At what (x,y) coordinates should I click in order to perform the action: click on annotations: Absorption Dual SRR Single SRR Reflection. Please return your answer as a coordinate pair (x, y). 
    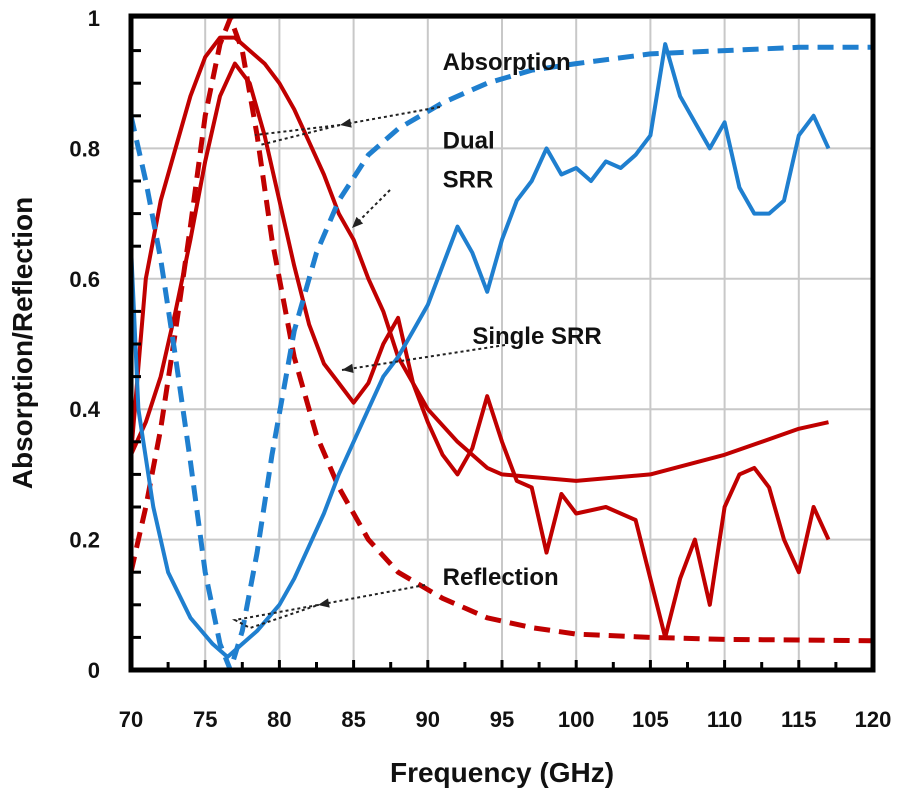
    Looking at the image, I should click on (522, 320).